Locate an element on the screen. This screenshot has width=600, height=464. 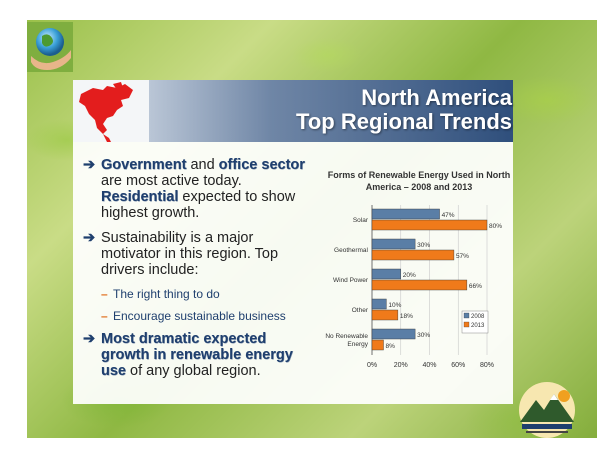
slide-title: North America Top Regional Trends is located at coordinates (362, 110).